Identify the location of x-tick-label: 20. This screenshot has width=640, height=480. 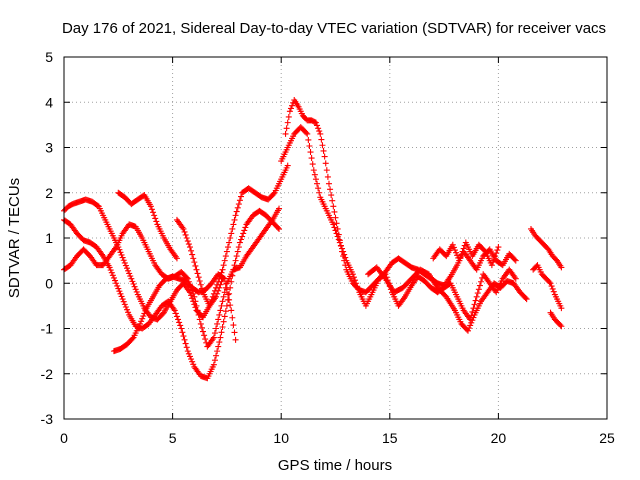
(499, 438).